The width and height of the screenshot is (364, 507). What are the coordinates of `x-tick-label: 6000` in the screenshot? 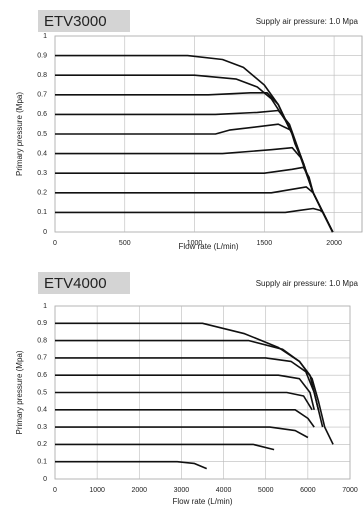 It's located at (308, 490).